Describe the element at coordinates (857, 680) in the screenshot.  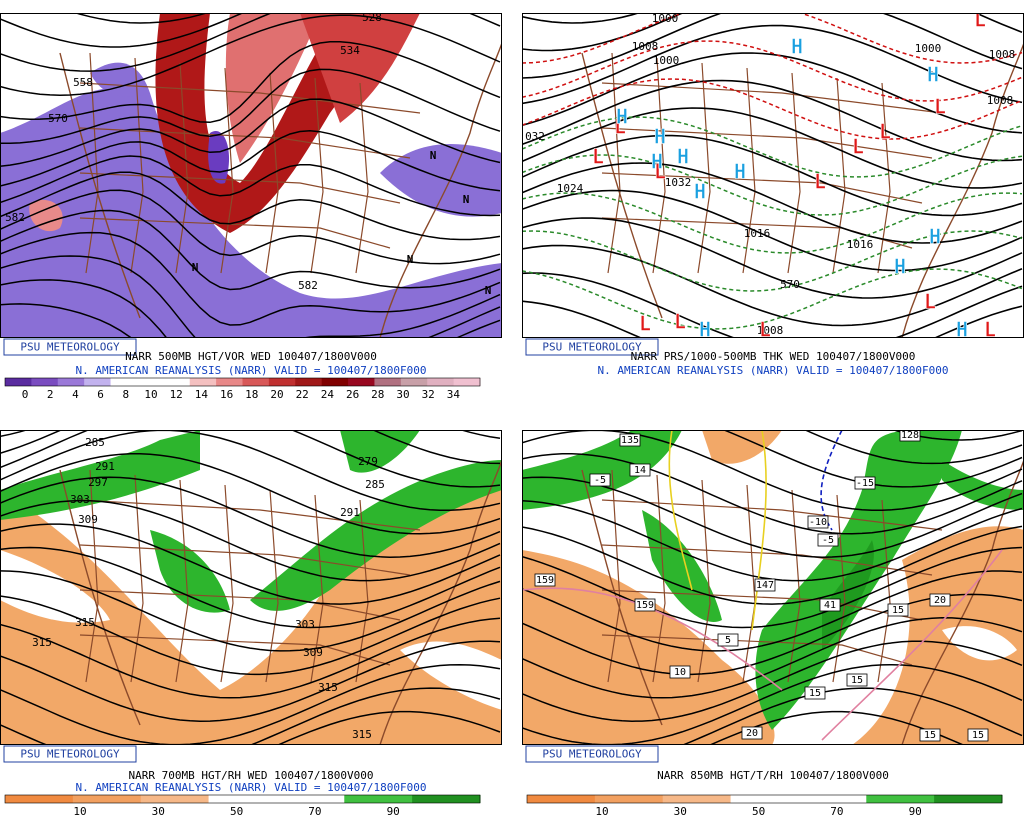
I see `contour-label: 15` at that location.